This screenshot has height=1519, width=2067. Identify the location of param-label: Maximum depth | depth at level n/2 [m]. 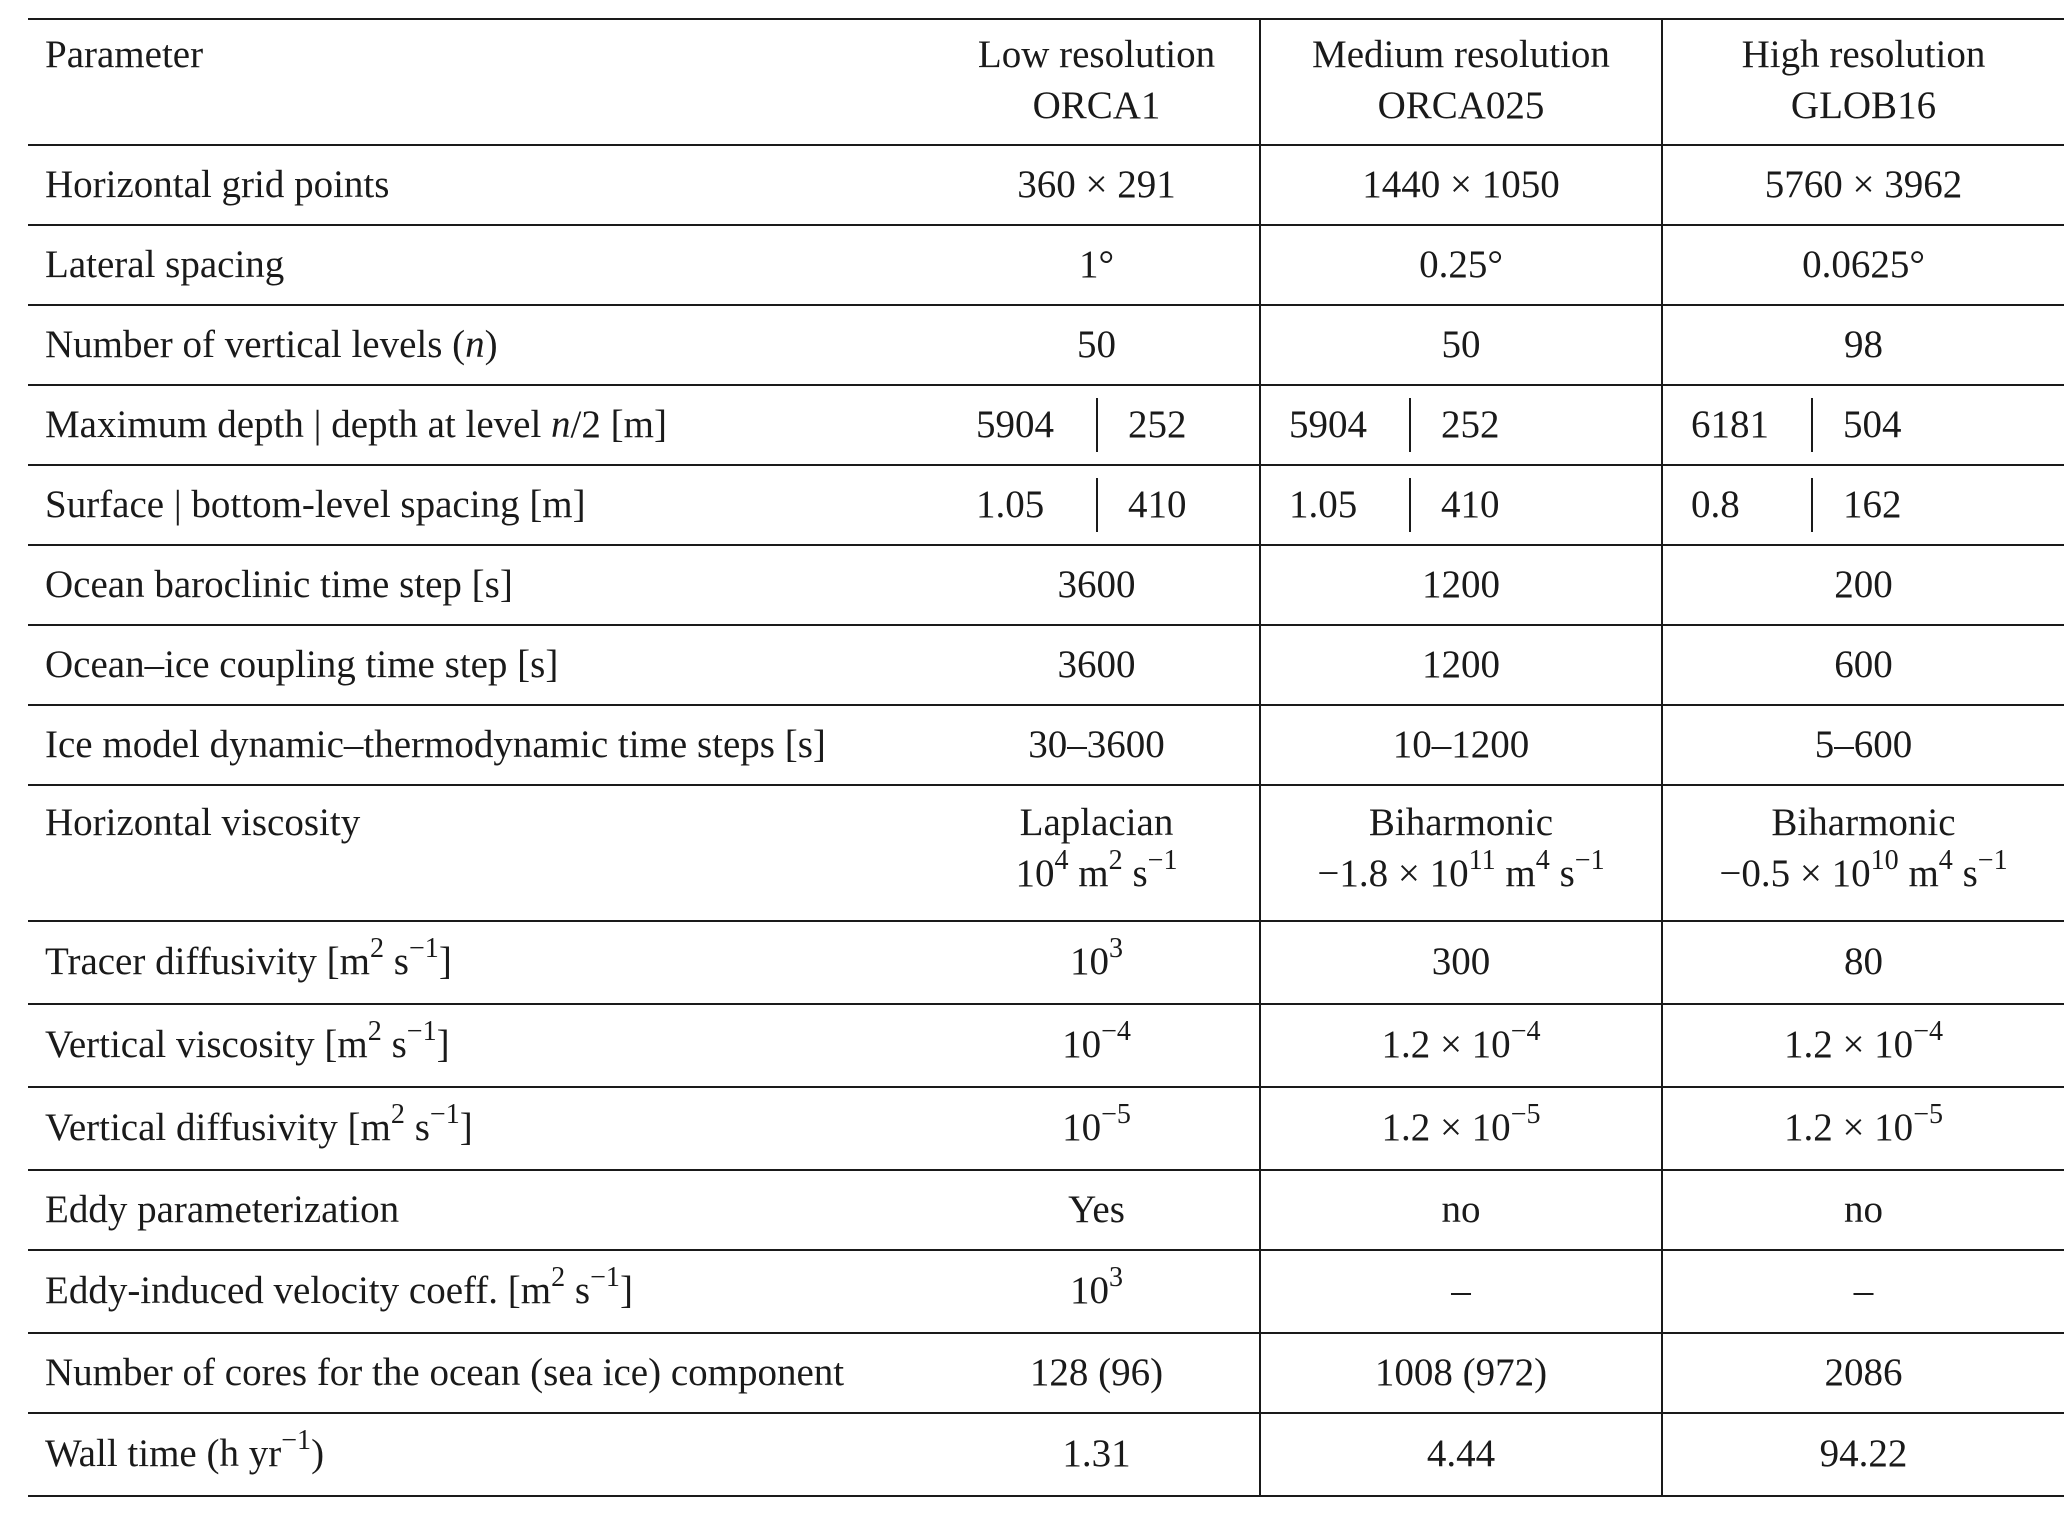
(481, 425).